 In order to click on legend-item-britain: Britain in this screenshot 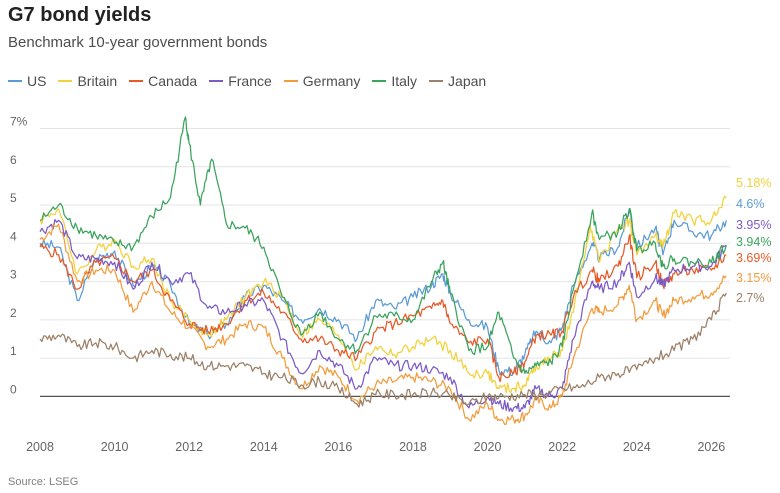, I will do `click(87, 81)`.